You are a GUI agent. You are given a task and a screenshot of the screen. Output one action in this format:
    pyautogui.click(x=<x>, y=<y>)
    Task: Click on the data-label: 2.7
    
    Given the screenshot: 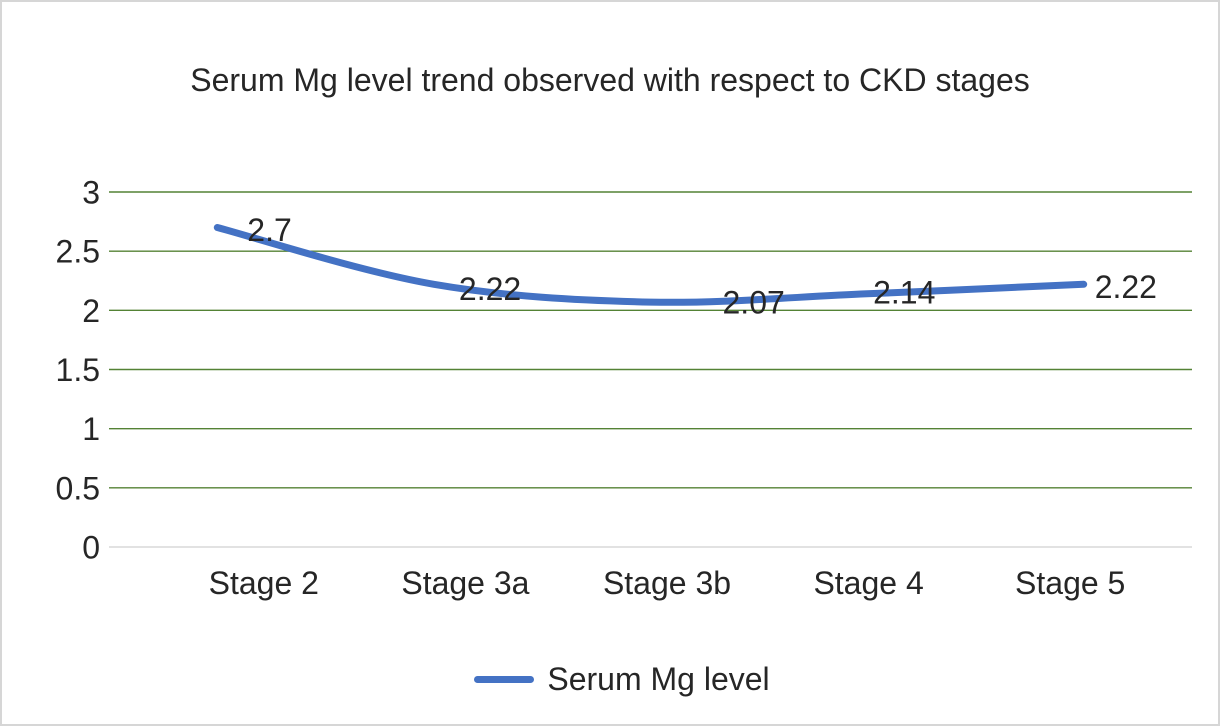 What is the action you would take?
    pyautogui.click(x=269, y=230)
    